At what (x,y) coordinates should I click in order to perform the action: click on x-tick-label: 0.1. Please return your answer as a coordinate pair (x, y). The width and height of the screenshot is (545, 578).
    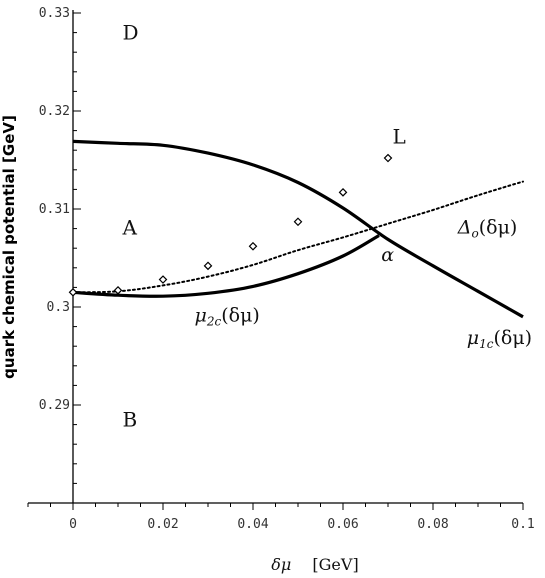
    Looking at the image, I should click on (522, 524).